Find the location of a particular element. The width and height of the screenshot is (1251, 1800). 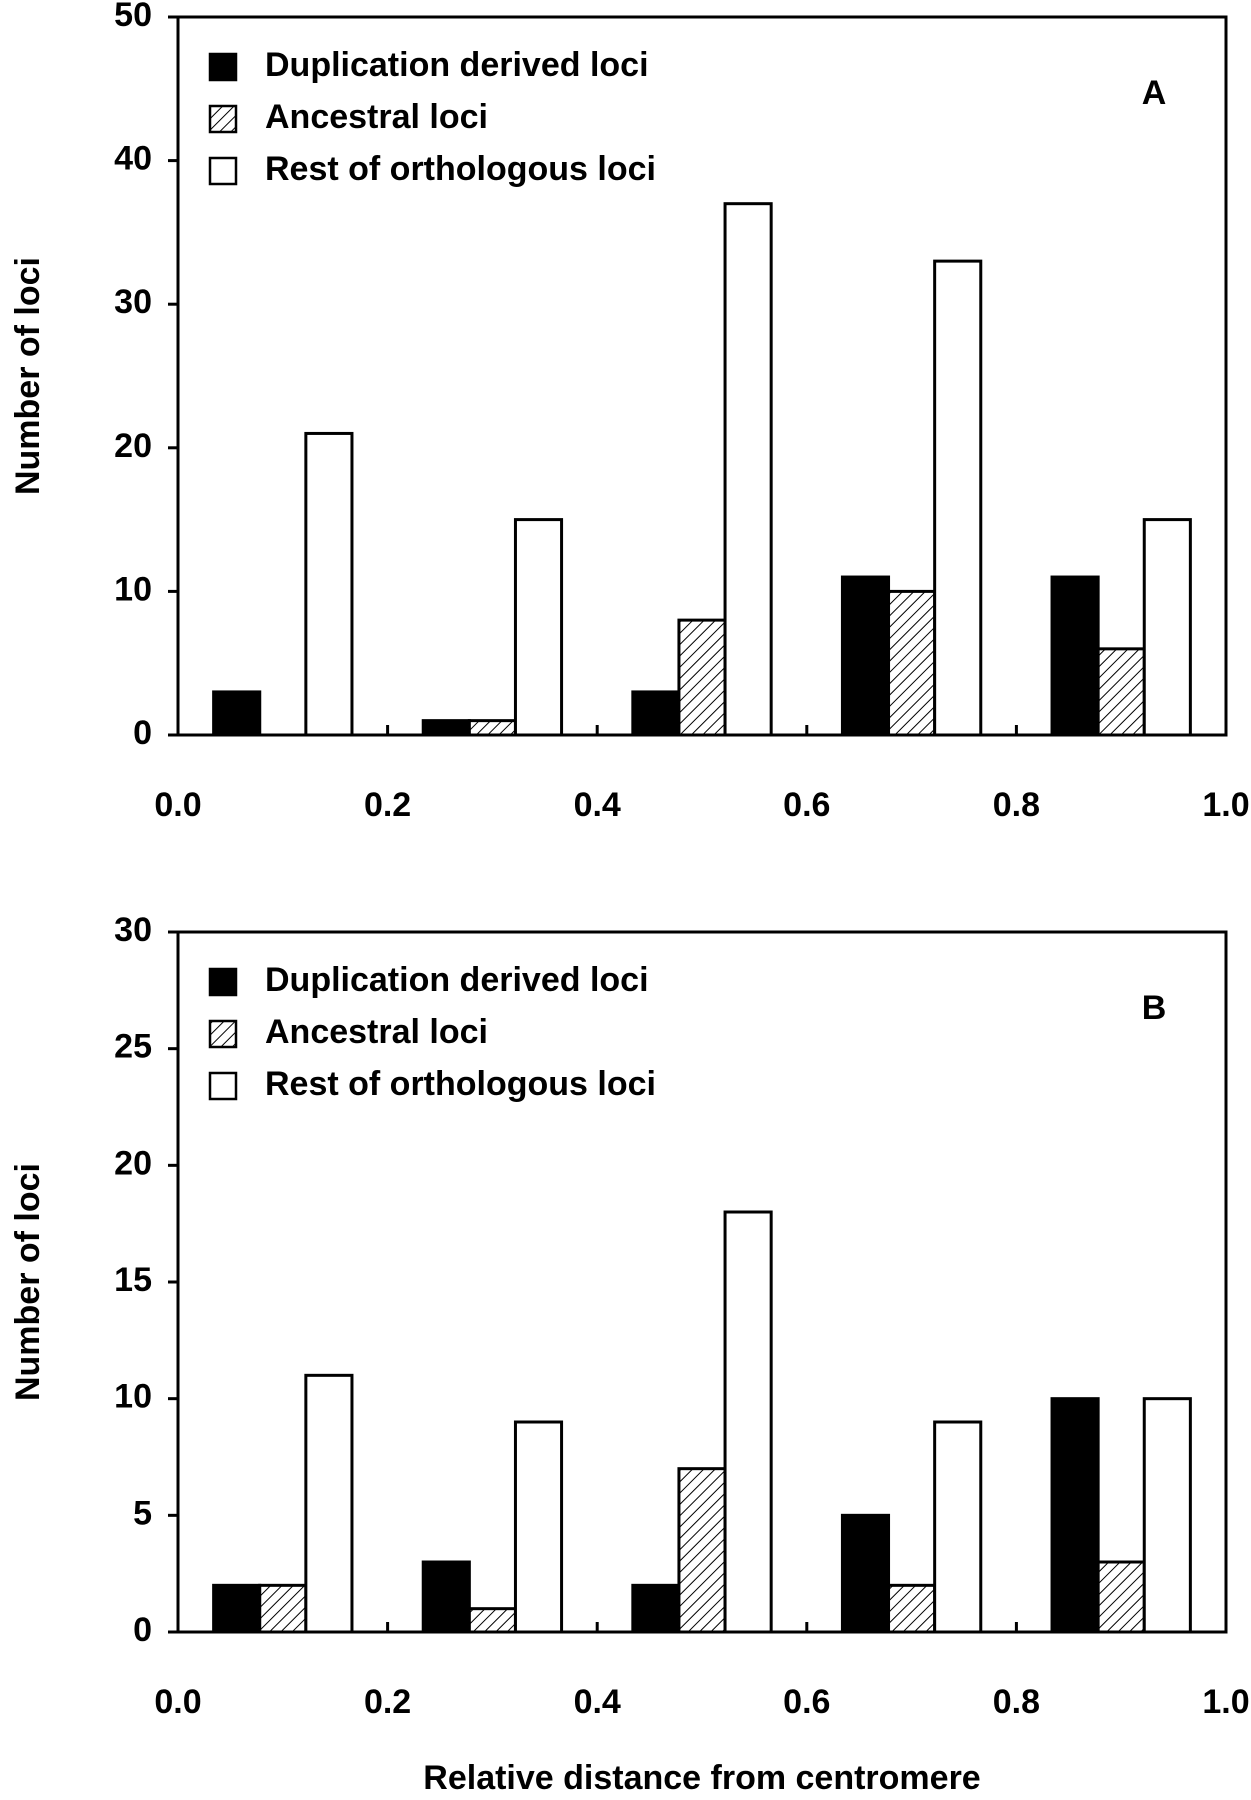

panel-label: B is located at coordinates (1154, 1008).